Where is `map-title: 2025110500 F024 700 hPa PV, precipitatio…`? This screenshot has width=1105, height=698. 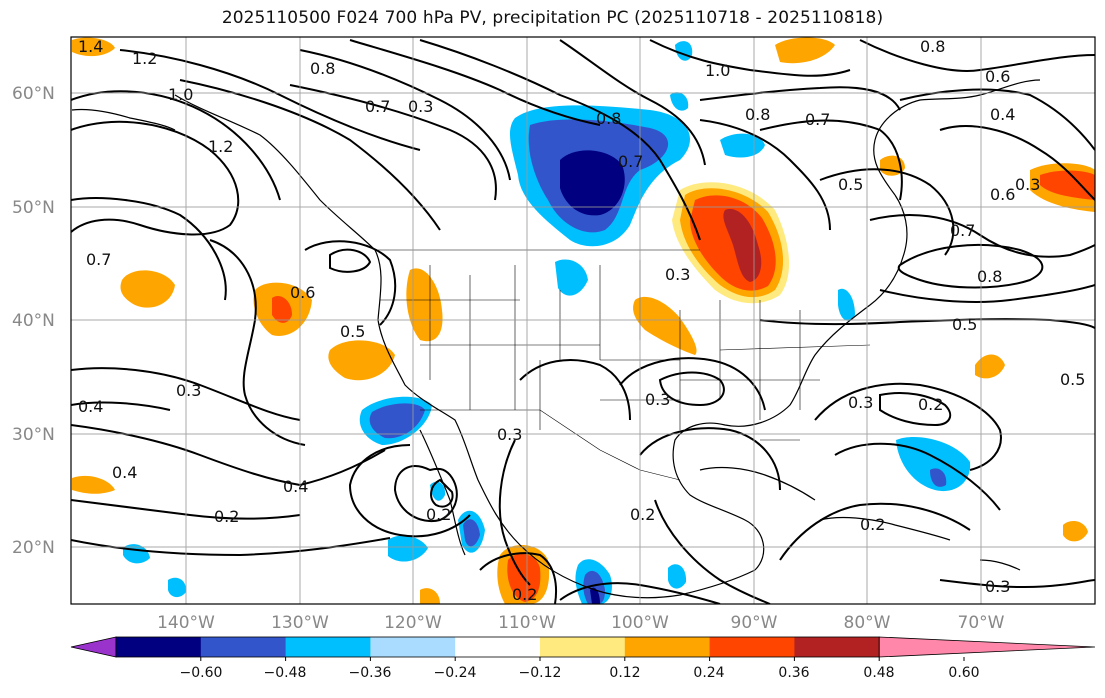 map-title: 2025110500 F024 700 hPa PV, precipitatio… is located at coordinates (552, 18).